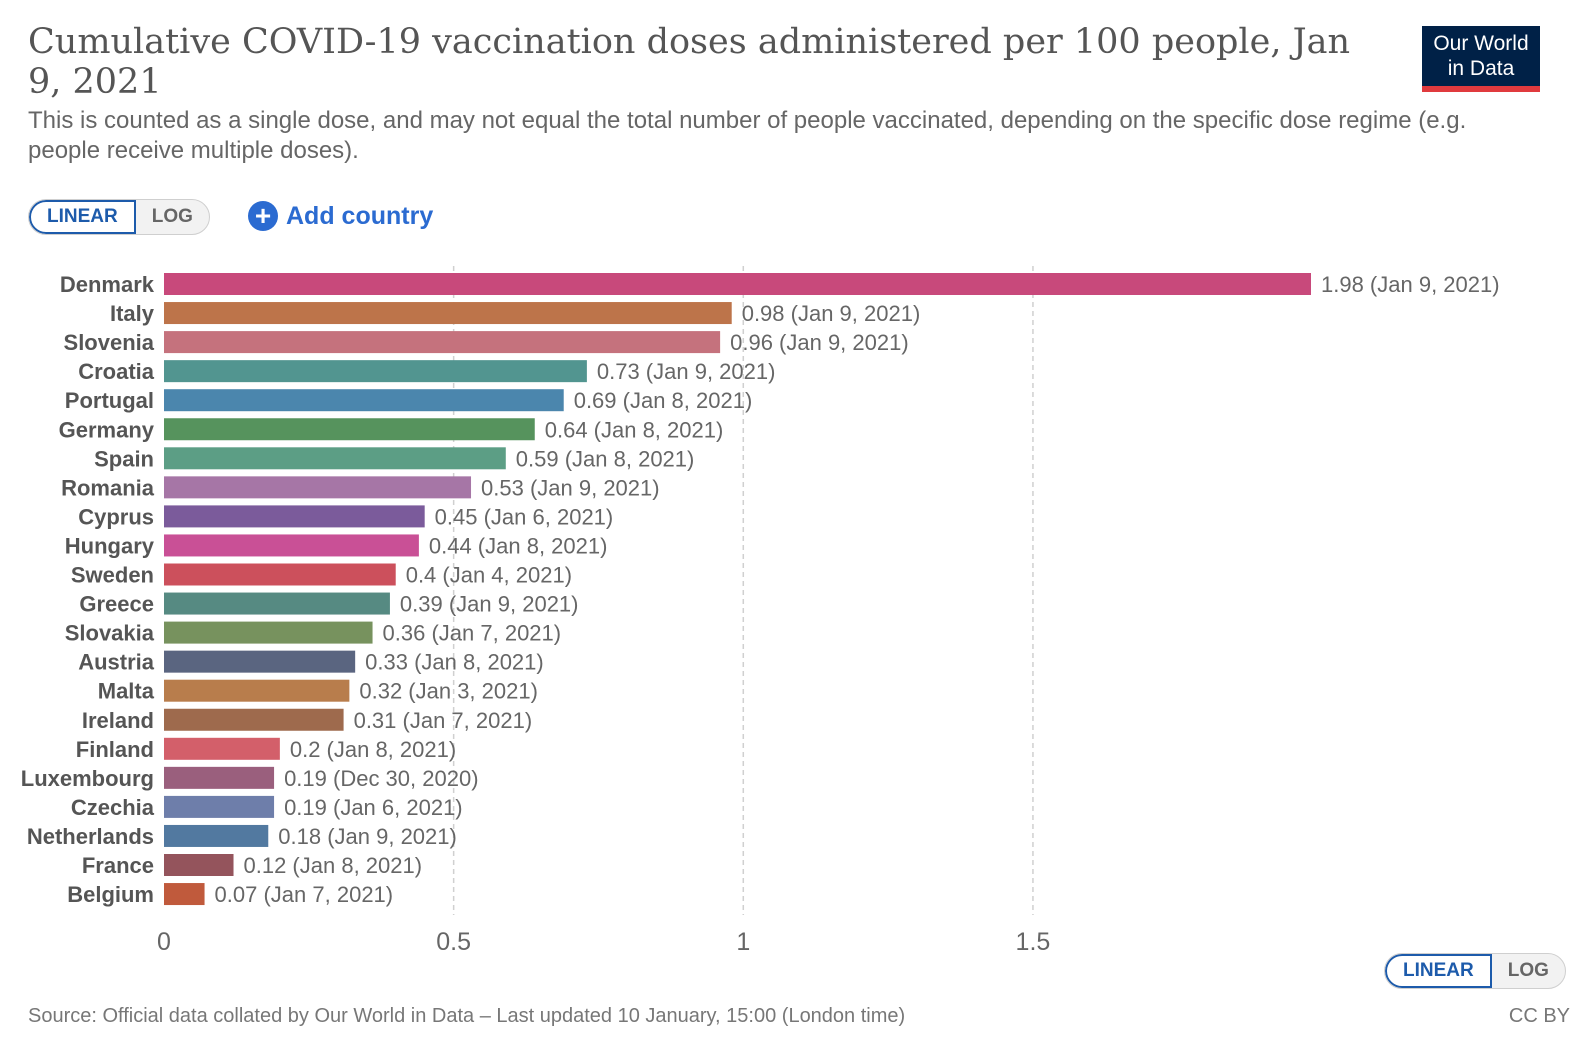 Image resolution: width=1596 pixels, height=1062 pixels. Describe the element at coordinates (118, 865) in the screenshot. I see `country-label: France` at that location.